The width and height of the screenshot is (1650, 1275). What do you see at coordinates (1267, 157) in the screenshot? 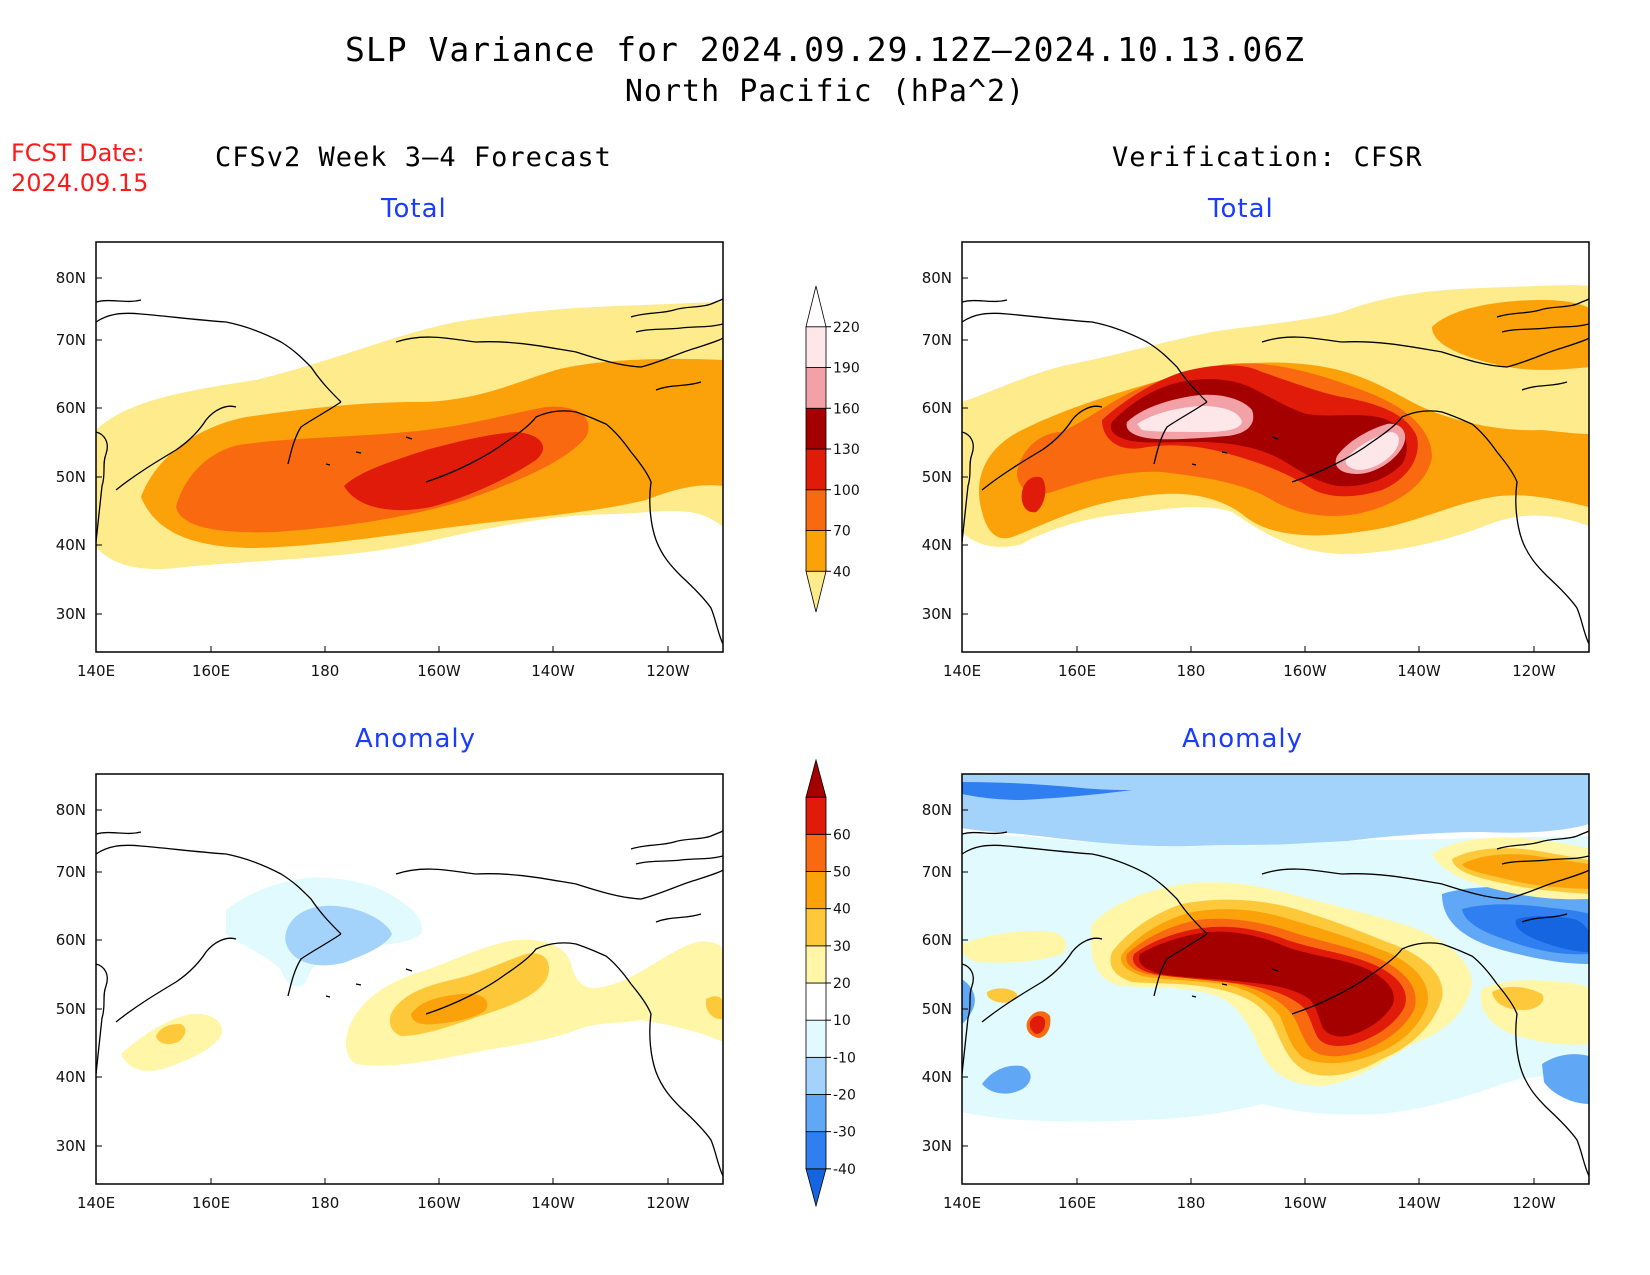
I see `verification-column-header: Verification: CFSR` at bounding box center [1267, 157].